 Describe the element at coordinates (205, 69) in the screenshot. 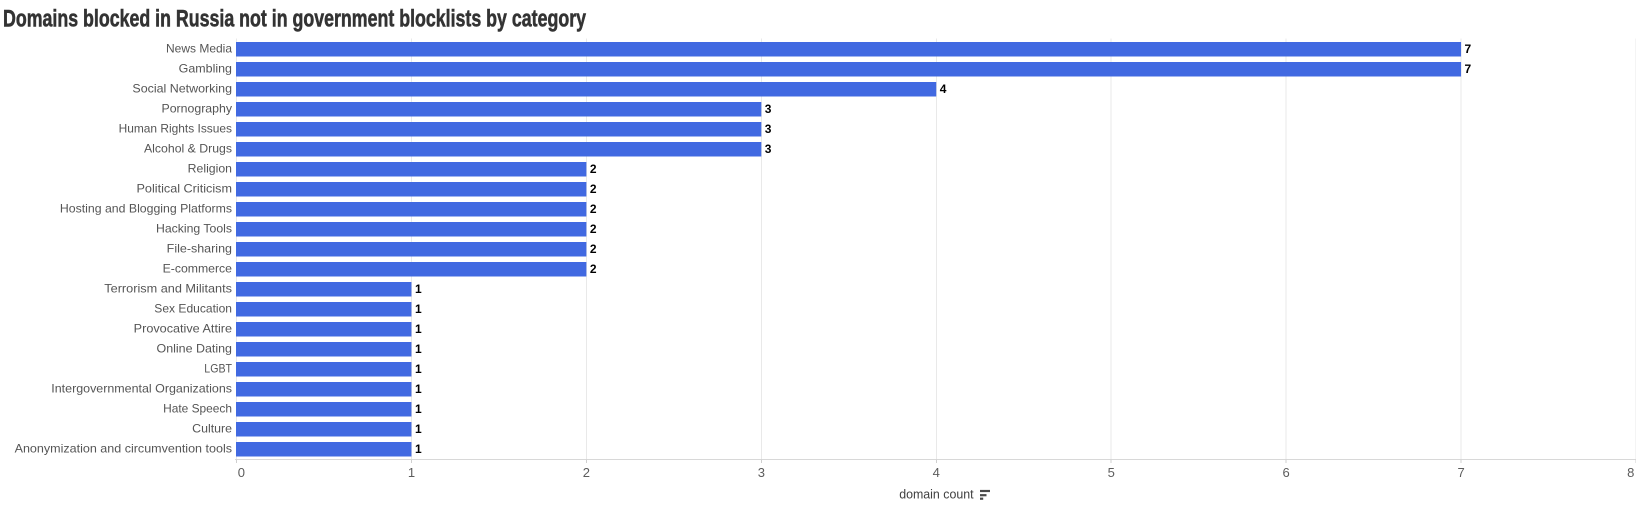

I see `svg-text: Gambling` at that location.